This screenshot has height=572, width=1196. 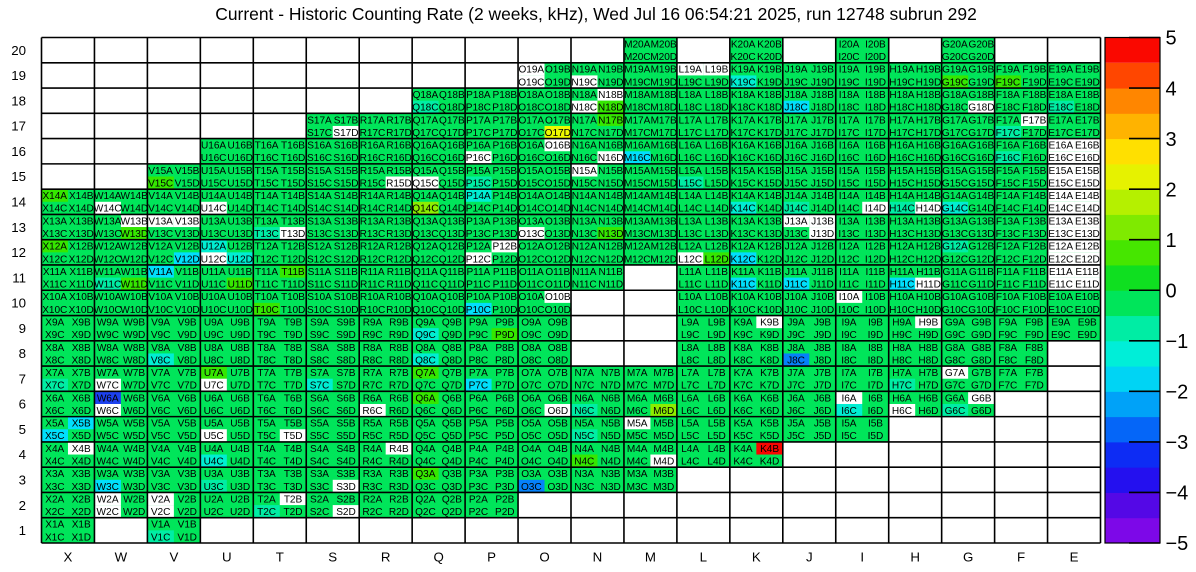 I want to click on svg-text: H15A, so click(x=901, y=171).